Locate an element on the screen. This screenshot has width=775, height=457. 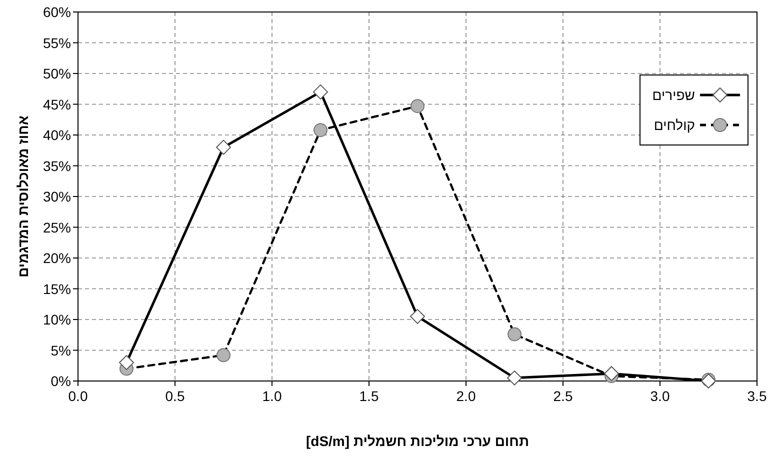
y-tick-label: 50% is located at coordinates (56, 74).